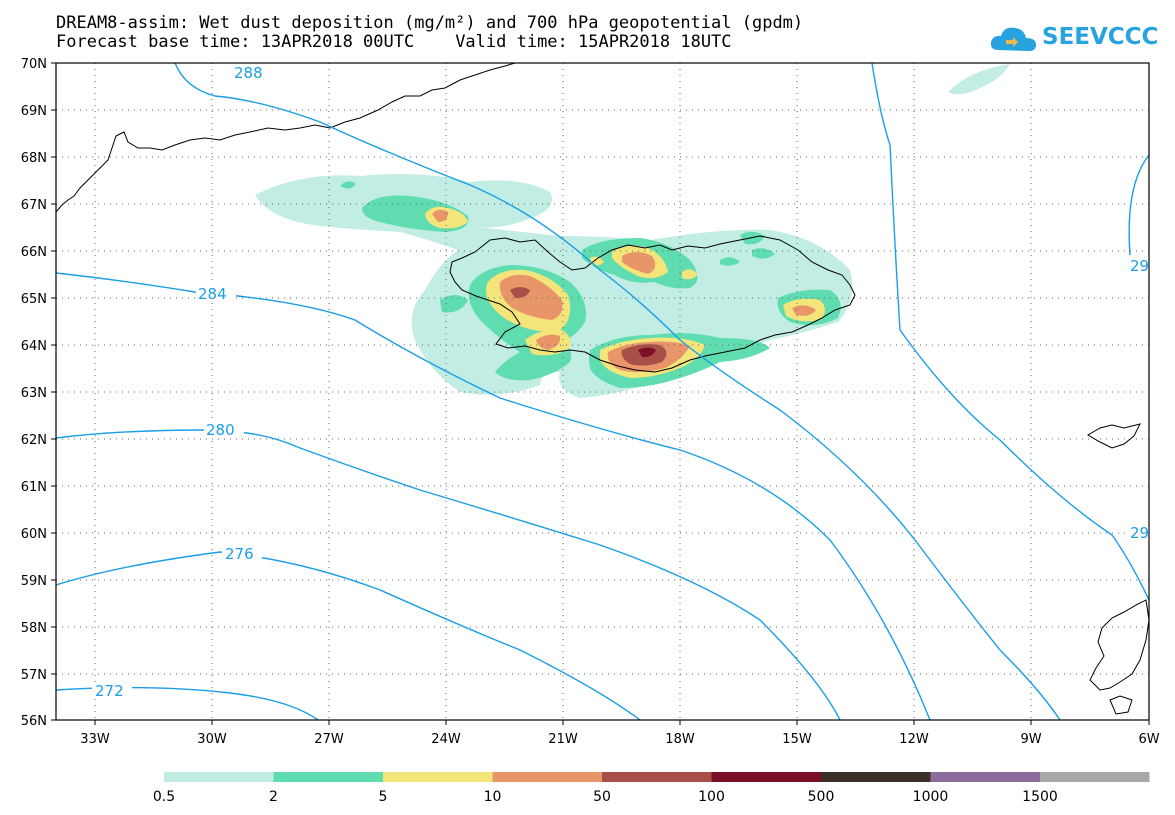  I want to click on lat-label: 56N, so click(34, 721).